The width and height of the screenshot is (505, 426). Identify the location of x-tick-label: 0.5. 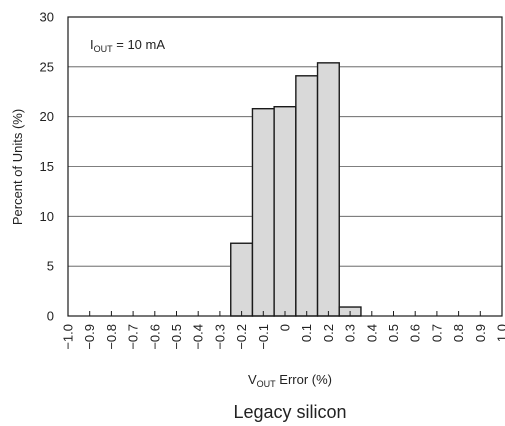
(393, 333).